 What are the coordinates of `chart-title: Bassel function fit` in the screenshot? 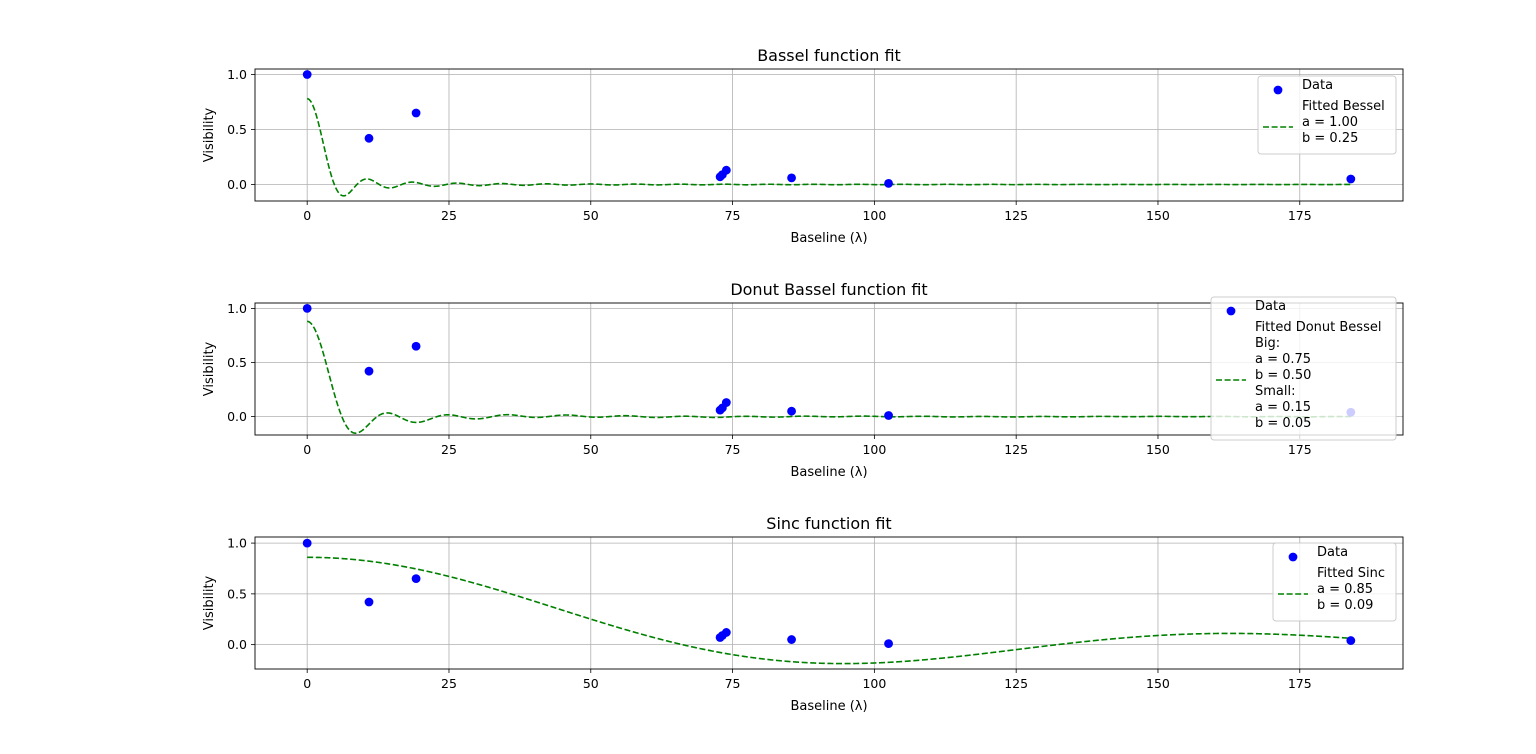 It's located at (829, 55).